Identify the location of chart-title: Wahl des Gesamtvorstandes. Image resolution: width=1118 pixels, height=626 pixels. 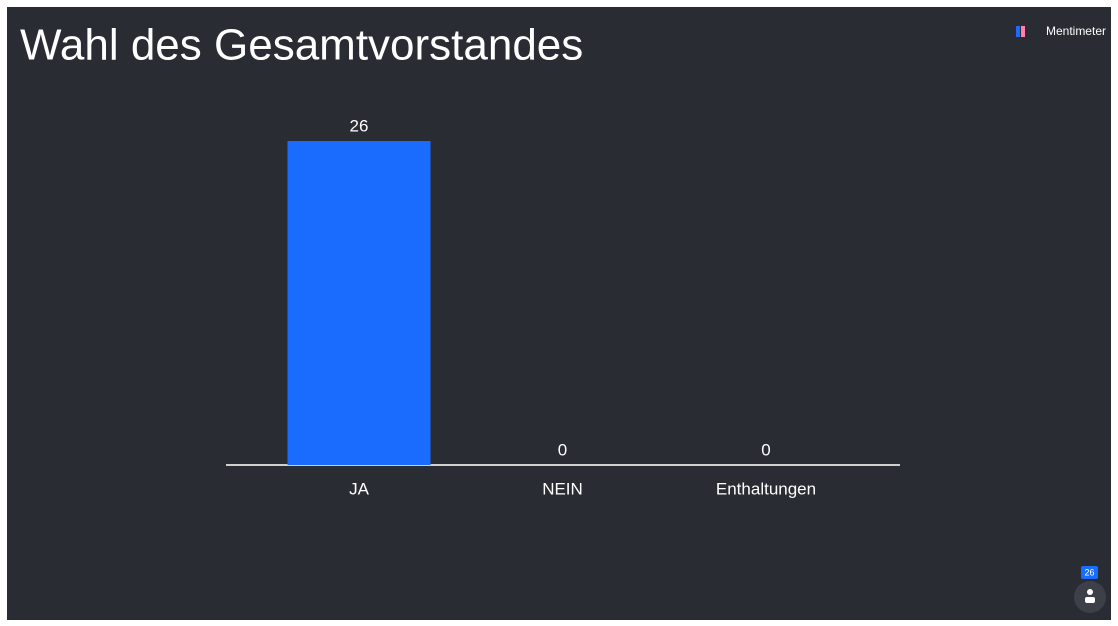
(301, 45).